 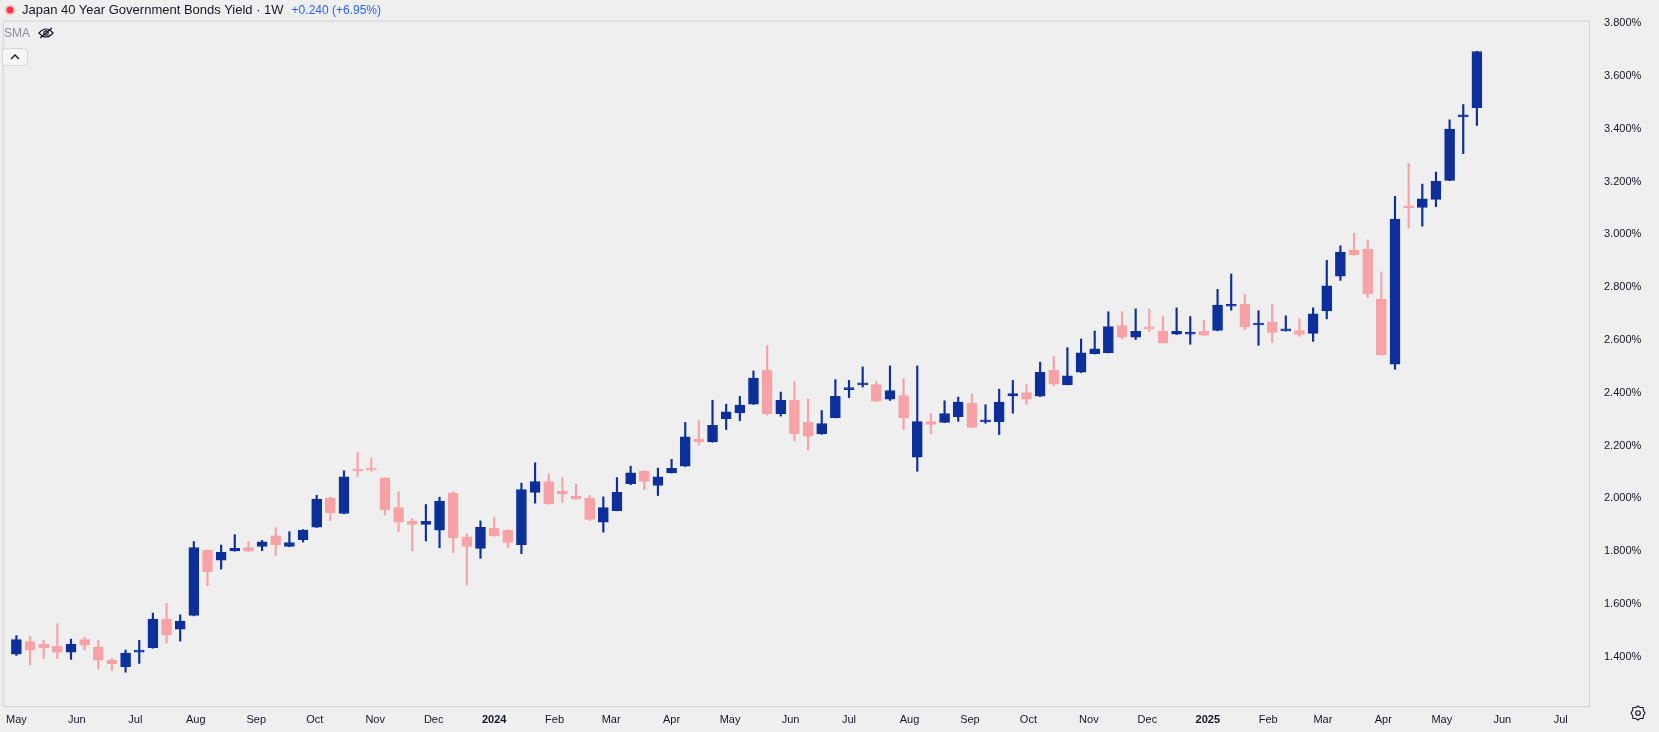 I want to click on y-tick-label: 1.400%, so click(x=1623, y=655).